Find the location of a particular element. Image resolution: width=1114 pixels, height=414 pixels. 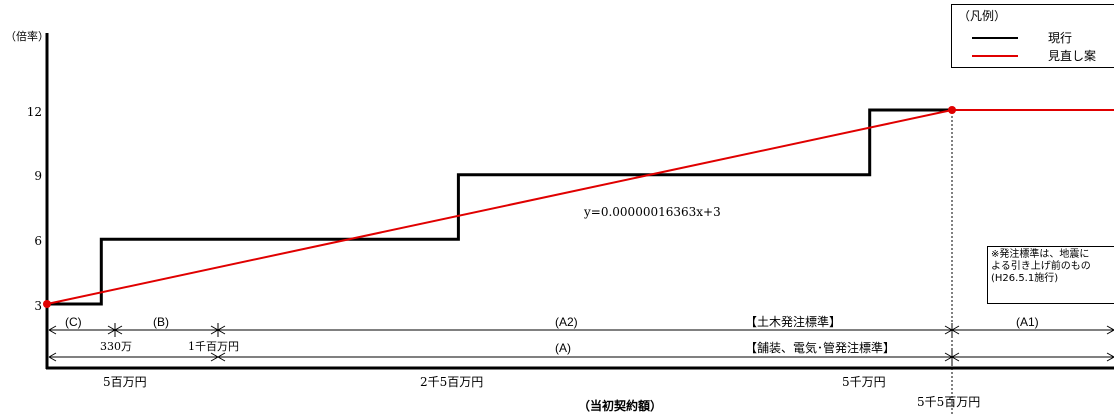

y-axis-label: （倍率） is located at coordinates (27, 36).